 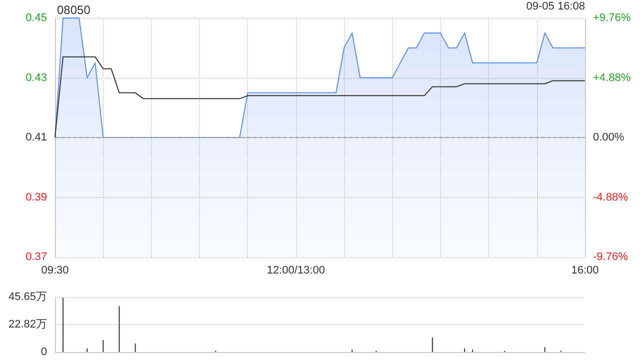 I want to click on x-tick-label: 16:00, so click(x=585, y=270).